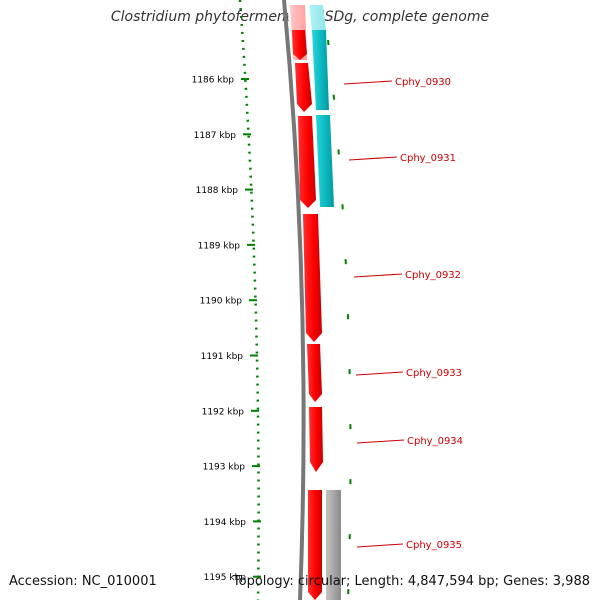  Describe the element at coordinates (215, 136) in the screenshot. I see `ruler-label: 1187 kbp` at that location.